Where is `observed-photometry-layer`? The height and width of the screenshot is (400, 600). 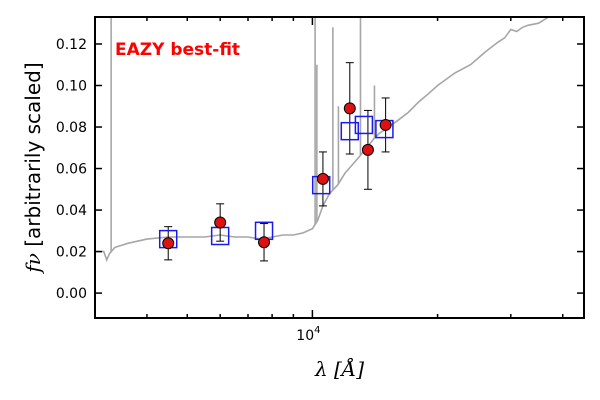 observed-photometry-layer is located at coordinates (277, 176).